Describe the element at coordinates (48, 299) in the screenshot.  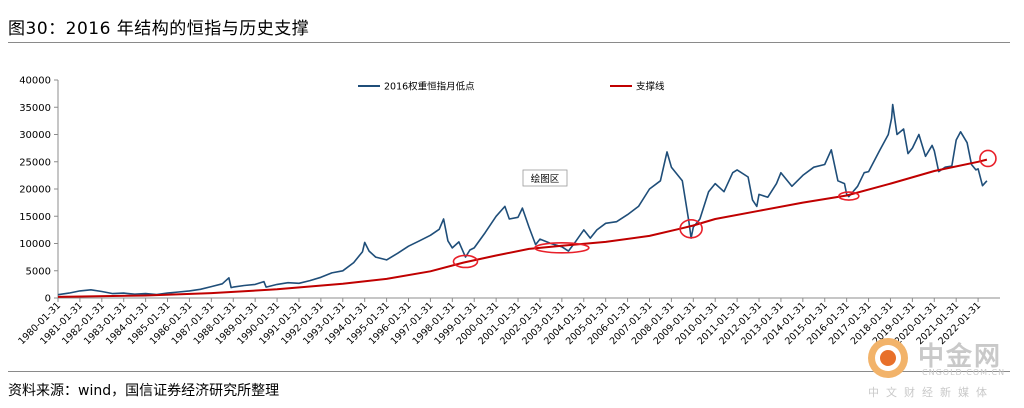
I see `y-tick-label: 0` at that location.